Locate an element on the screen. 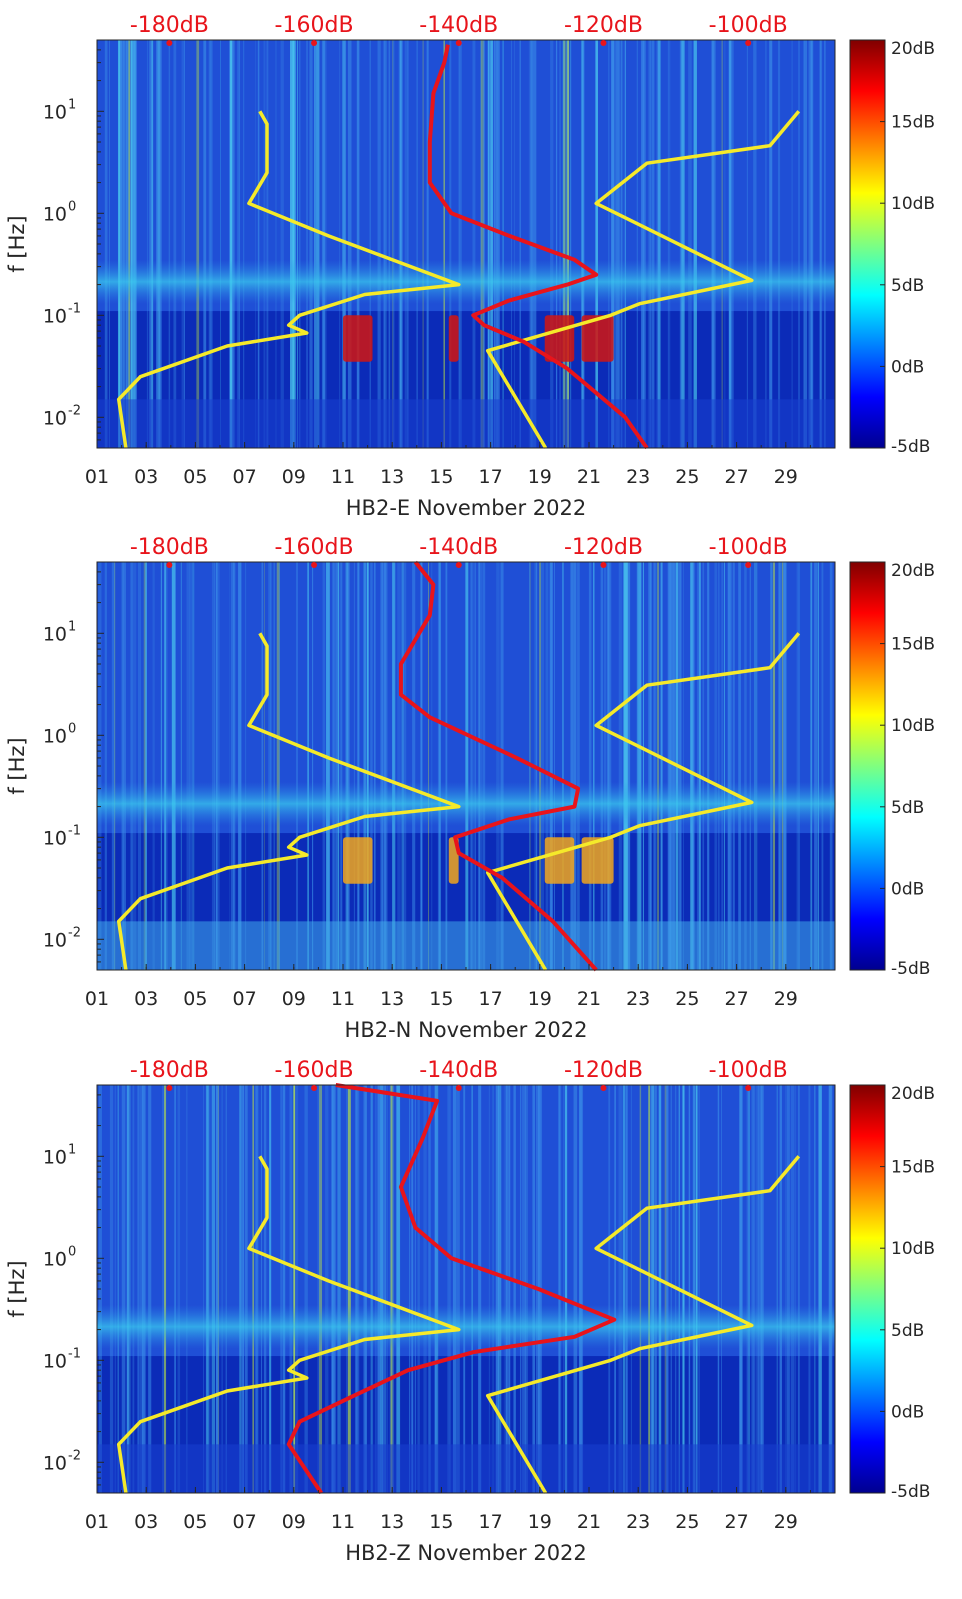  top-db-label: -120dB is located at coordinates (603, 25).